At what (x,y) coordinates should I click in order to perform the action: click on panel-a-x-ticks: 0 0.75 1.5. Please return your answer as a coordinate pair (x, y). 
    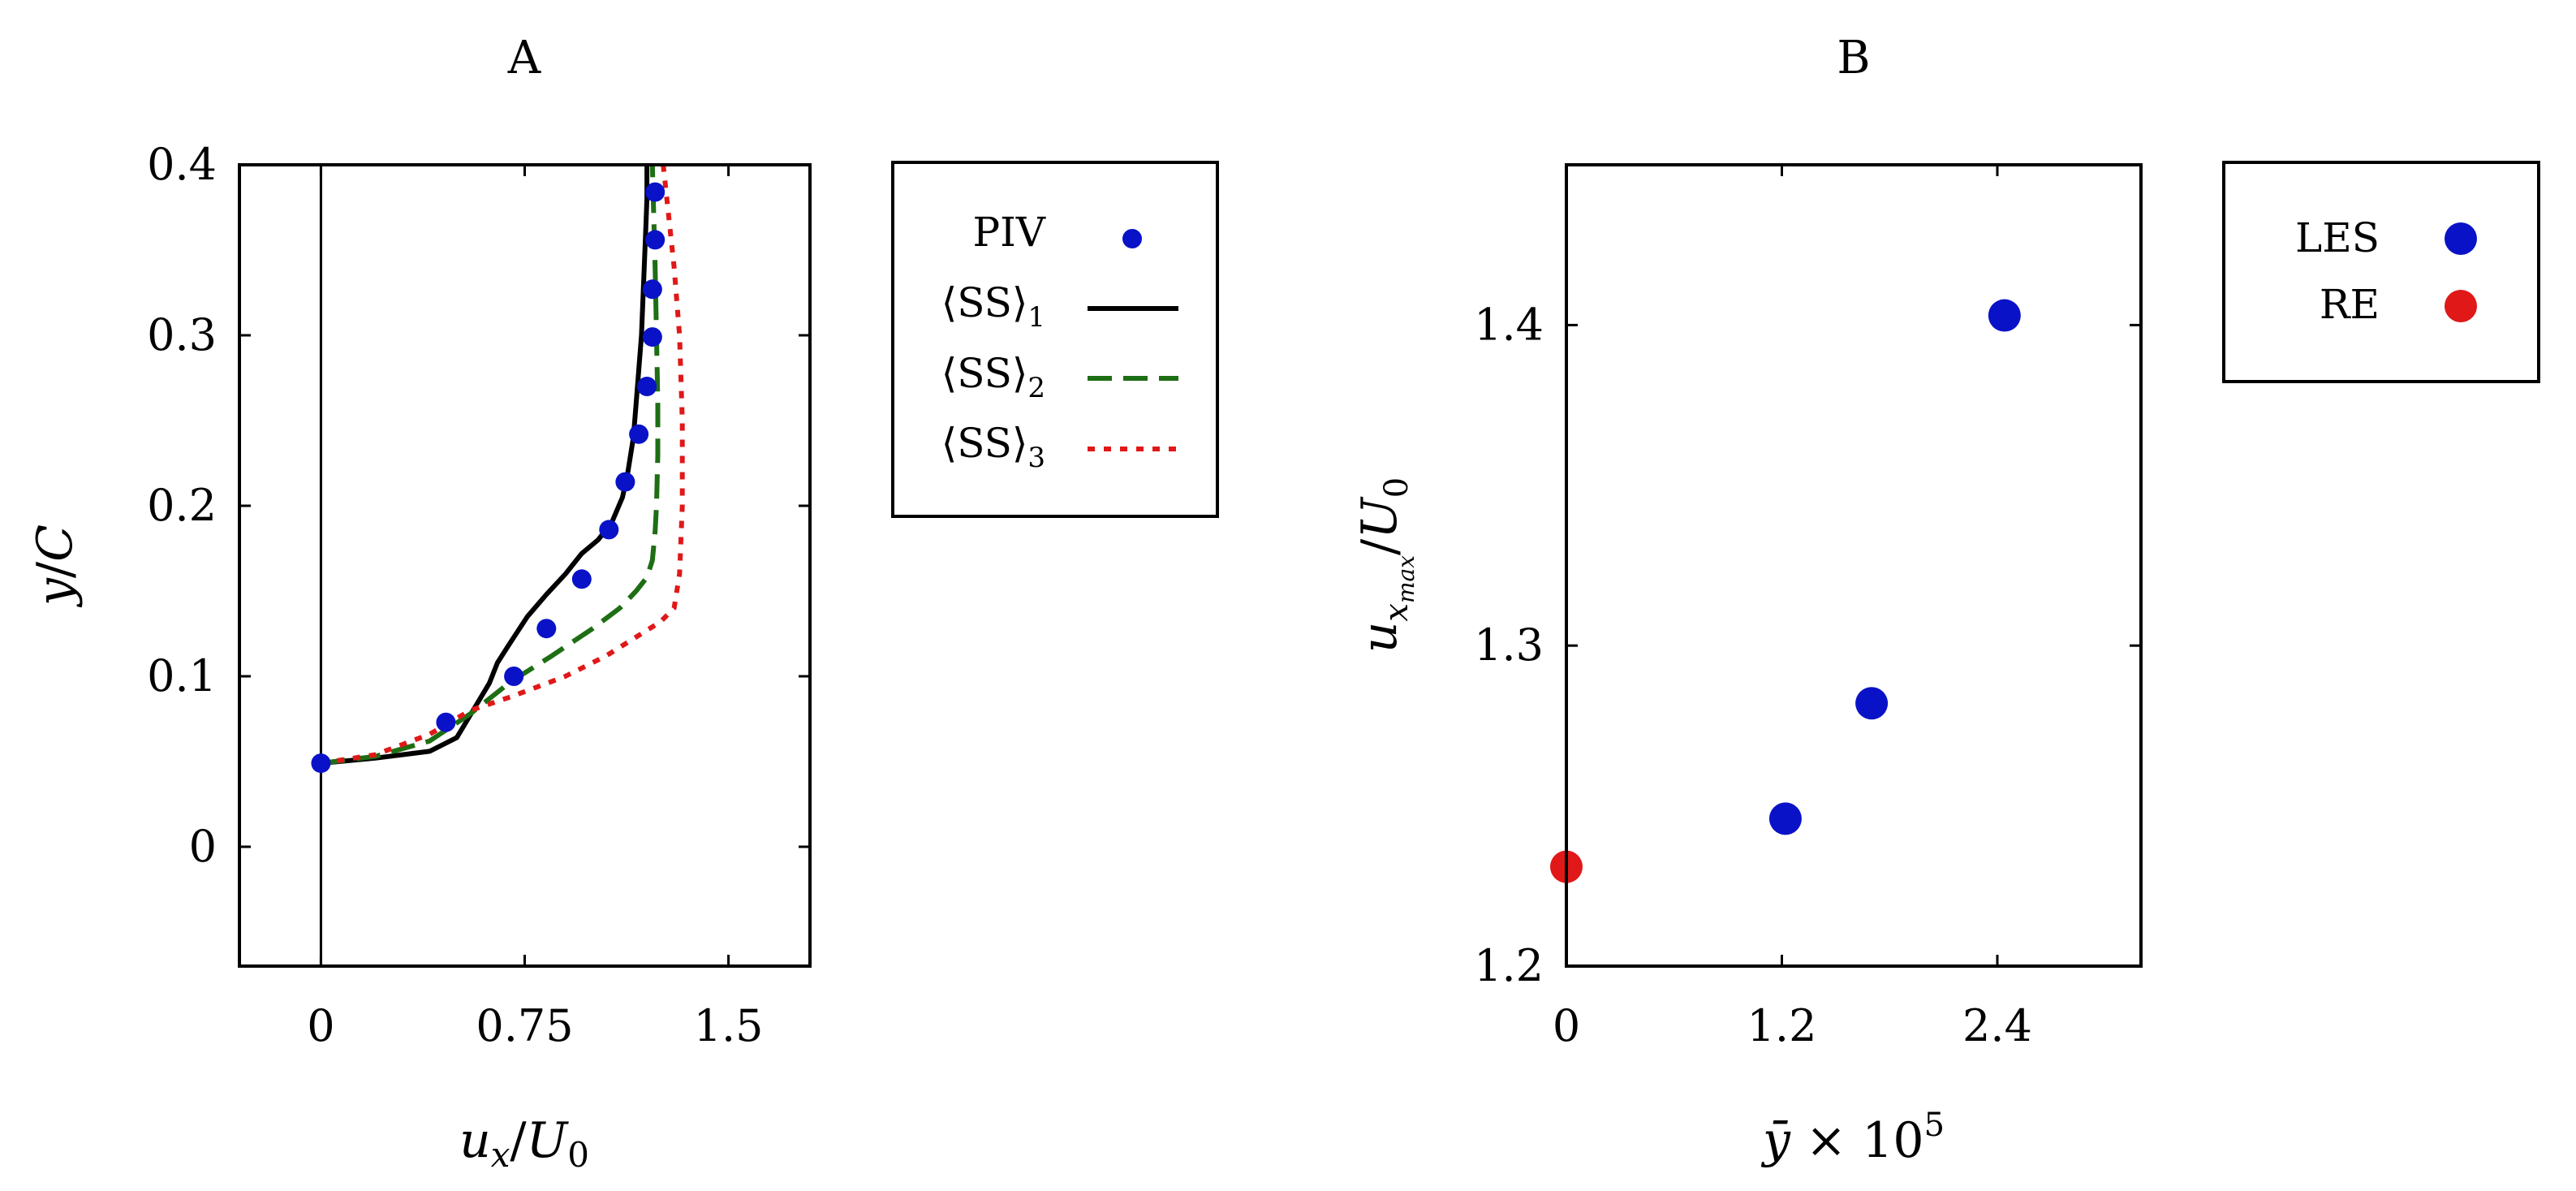
    Looking at the image, I should click on (535, 608).